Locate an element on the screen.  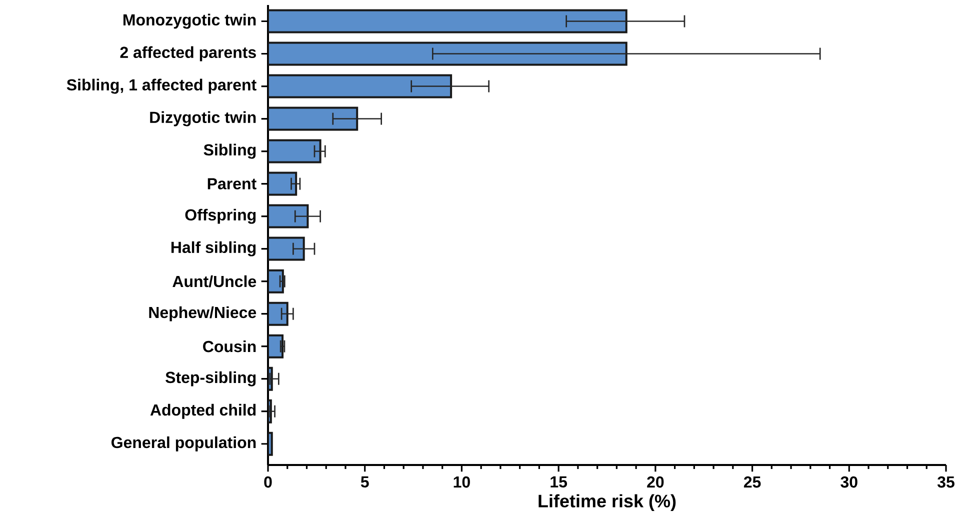
y-tick-label: 2 affected parents is located at coordinates (188, 54).